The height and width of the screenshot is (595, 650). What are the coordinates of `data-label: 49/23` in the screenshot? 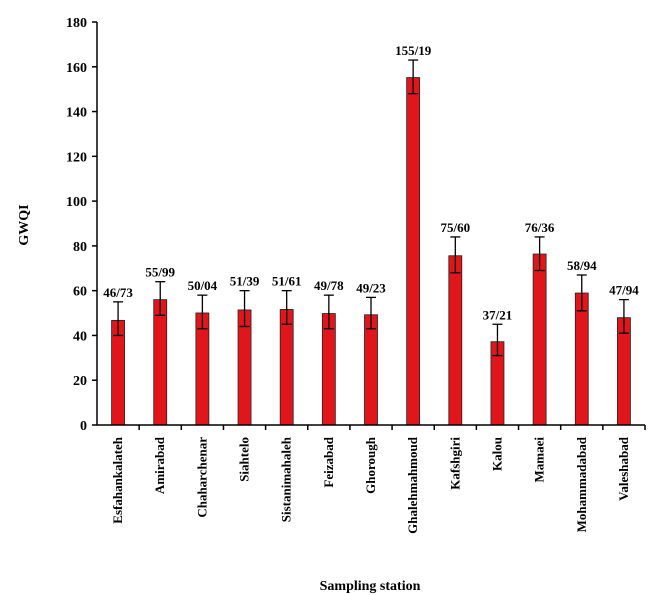 It's located at (371, 287).